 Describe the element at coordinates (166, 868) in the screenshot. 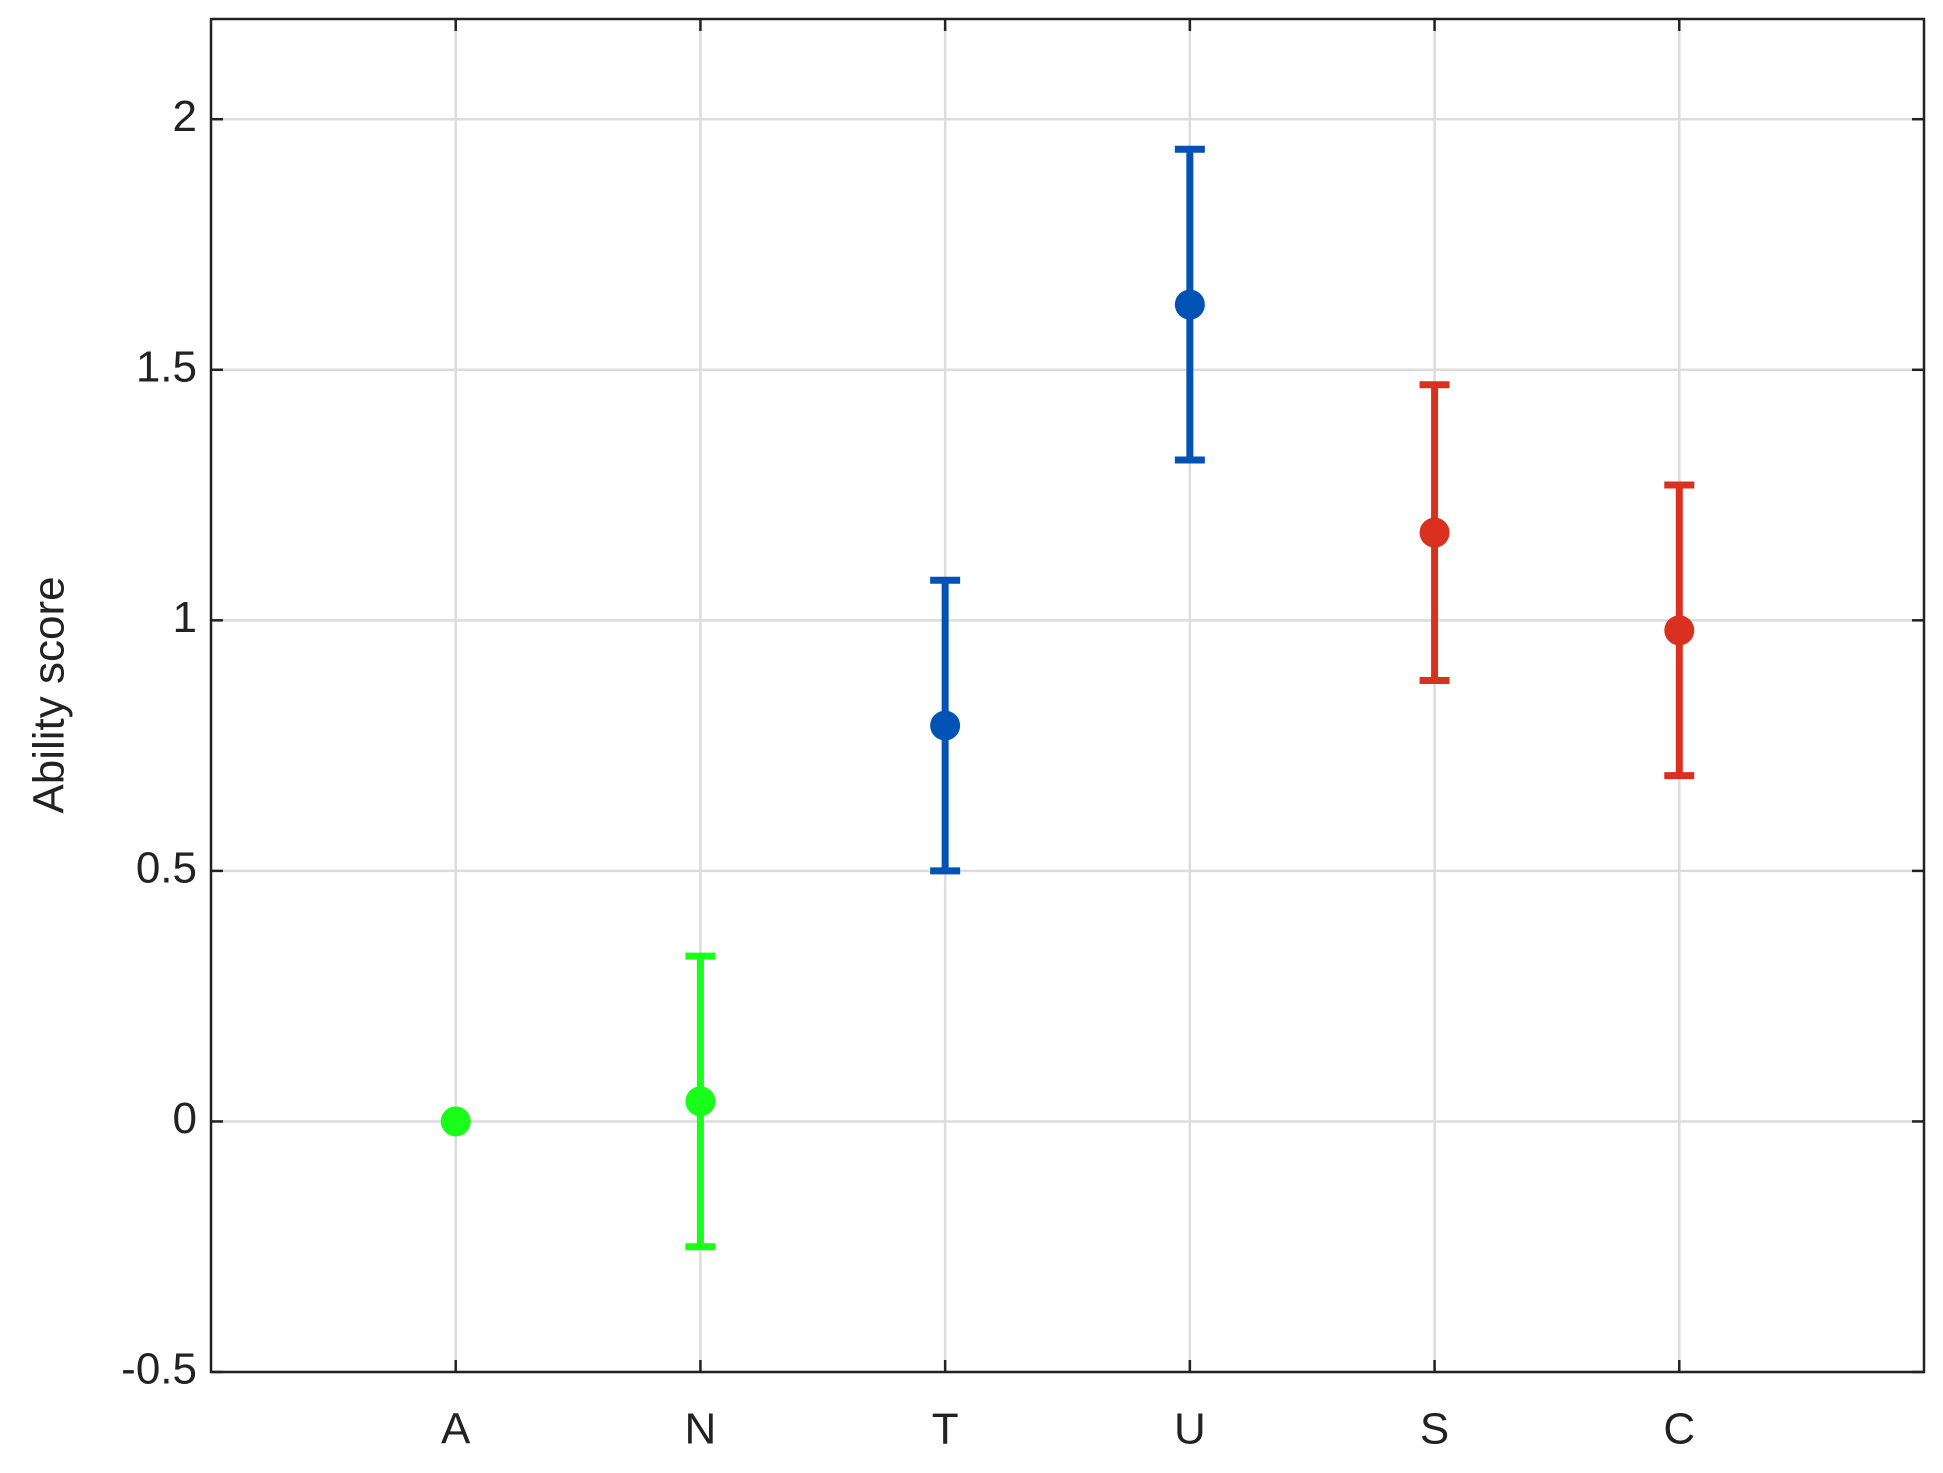

I see `y-tick-label: 0.5` at that location.